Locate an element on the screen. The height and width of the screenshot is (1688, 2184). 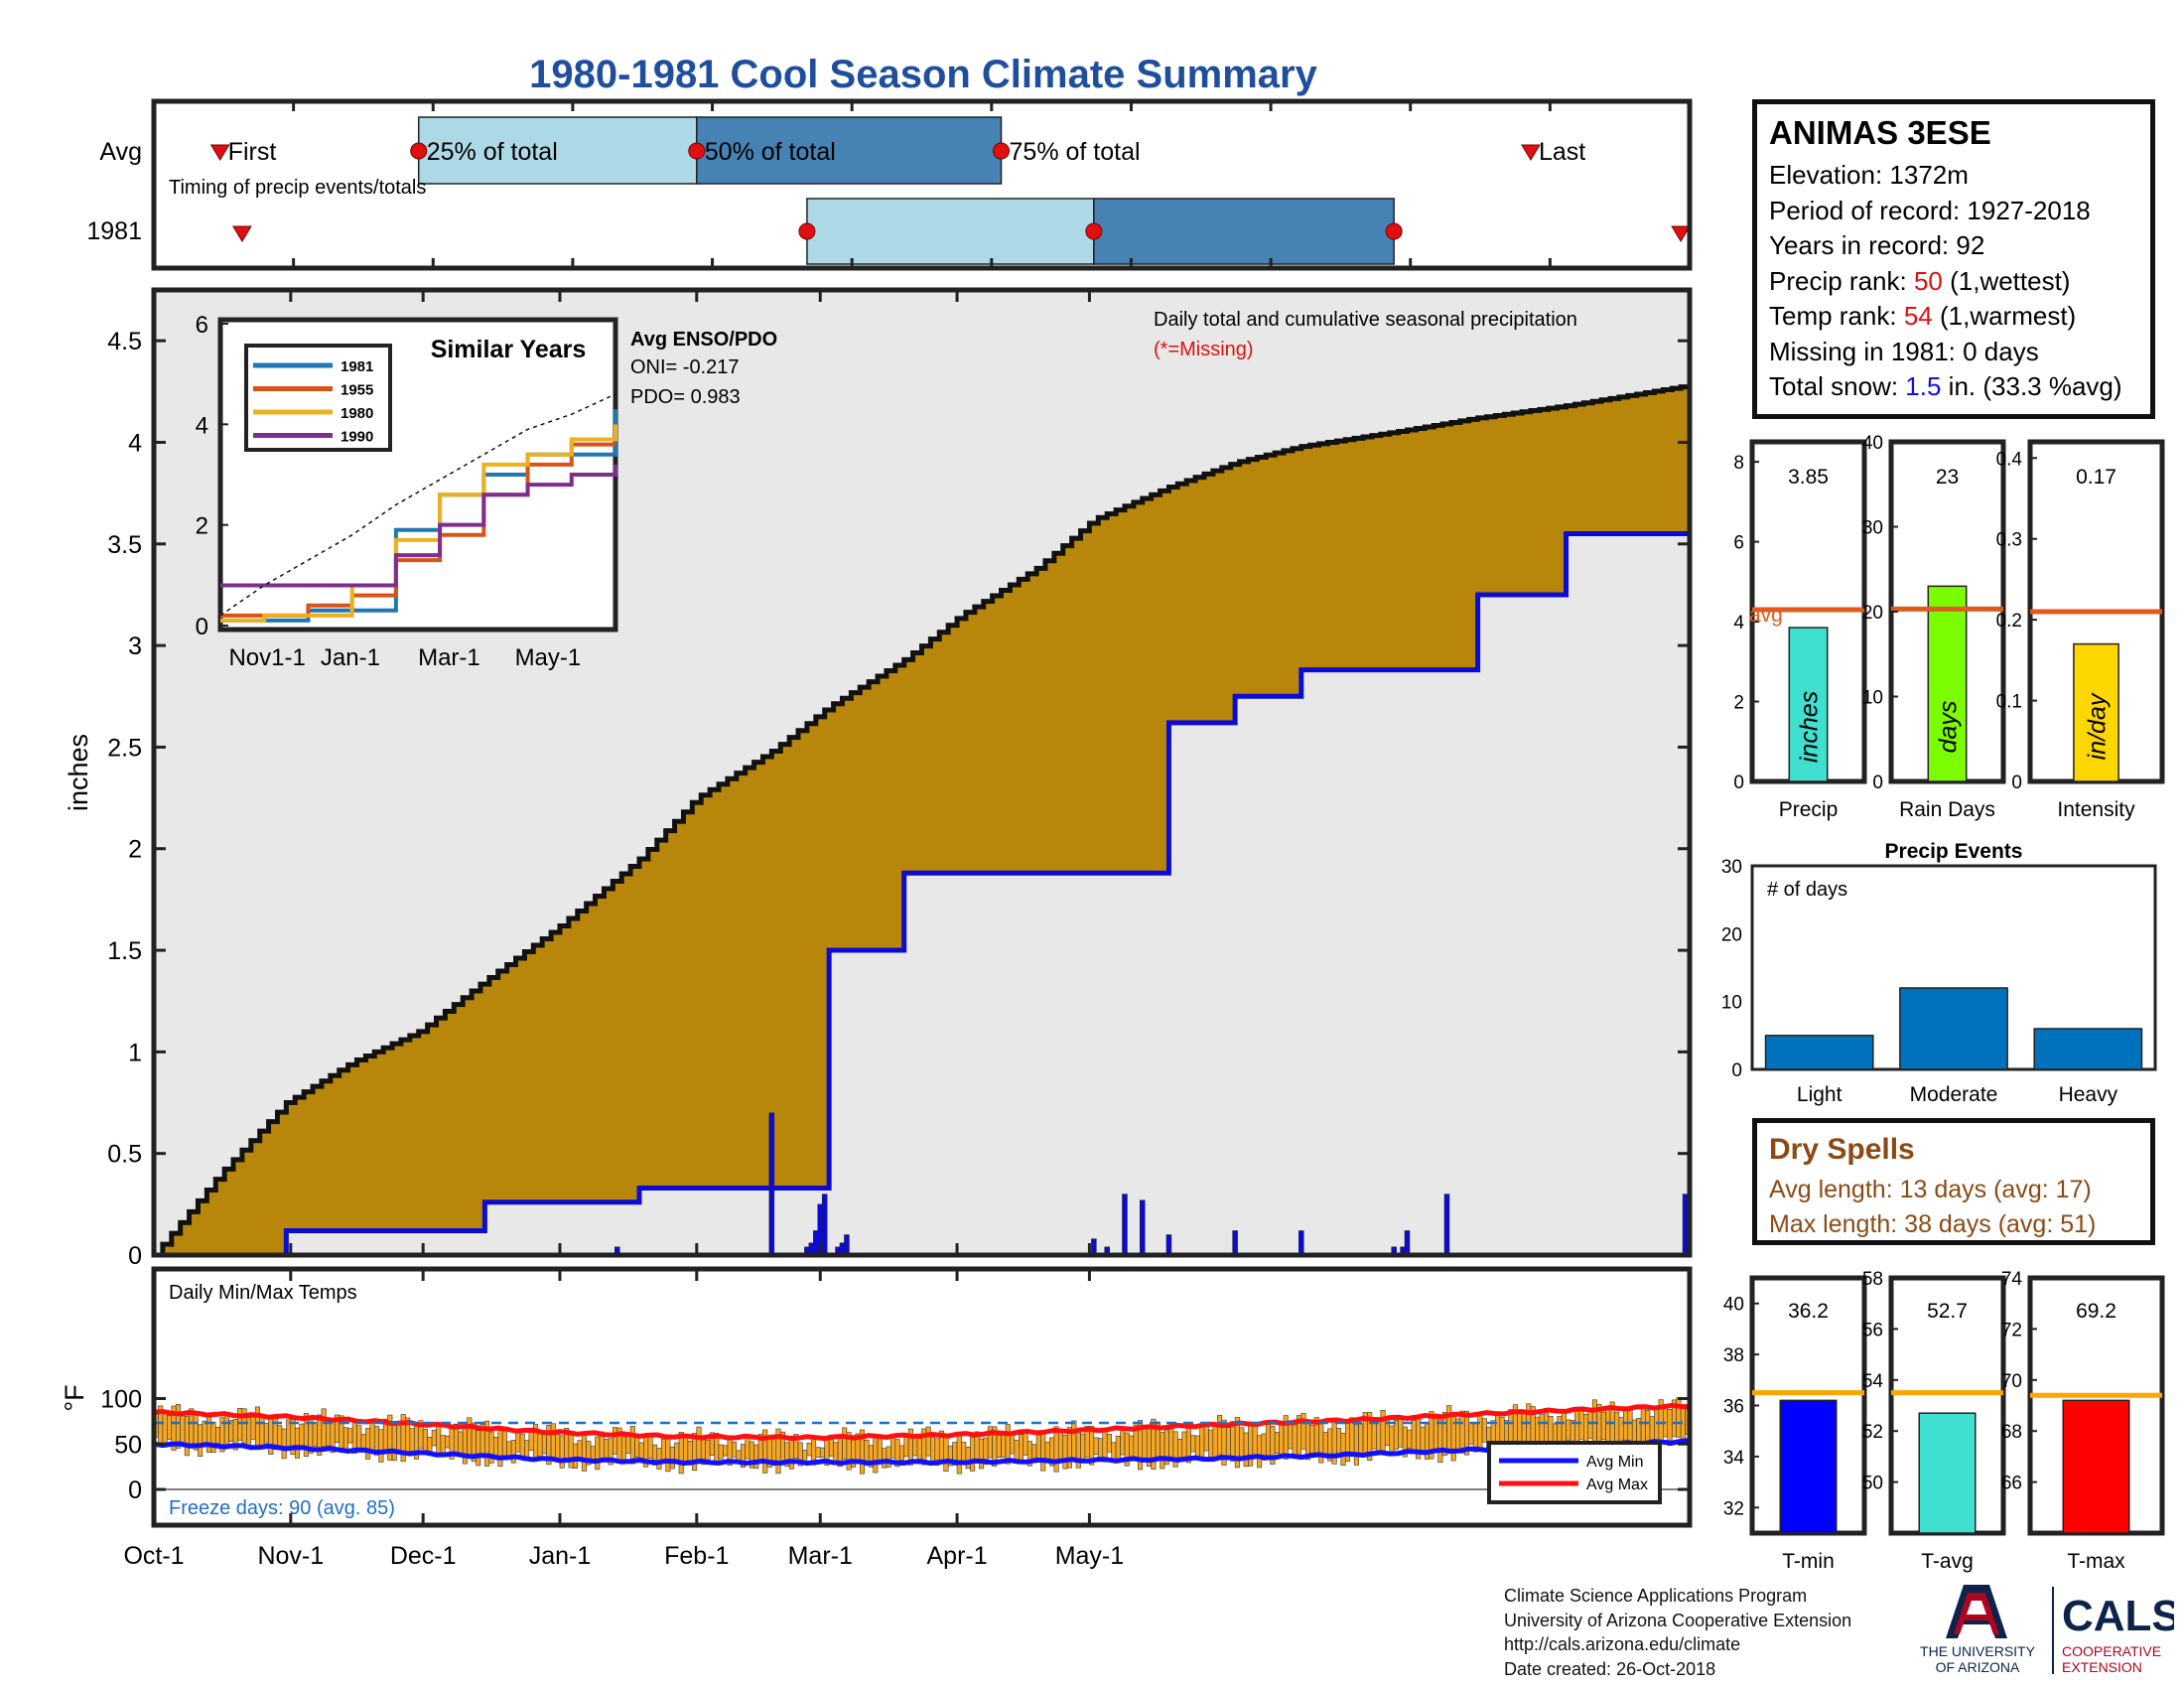
temp-stat-tick: 70 is located at coordinates (2011, 1381).